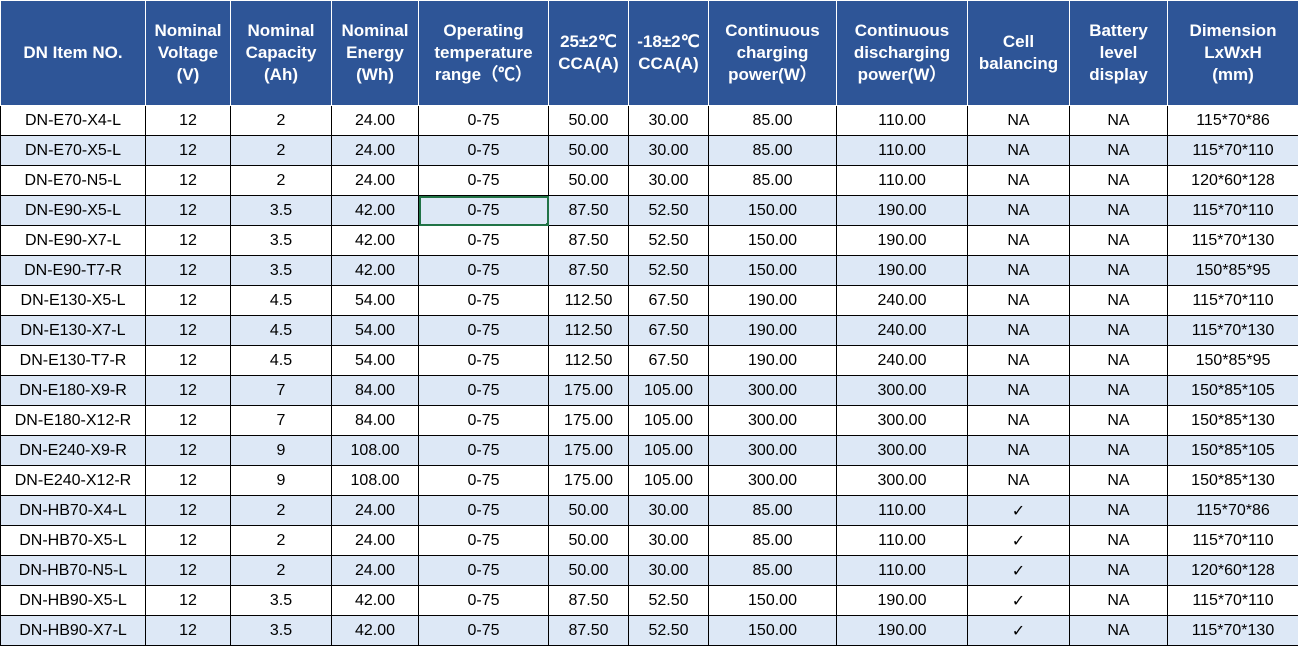 The image size is (1298, 648). What do you see at coordinates (73, 450) in the screenshot?
I see `cell-item-no: DN-E240-X9-R` at bounding box center [73, 450].